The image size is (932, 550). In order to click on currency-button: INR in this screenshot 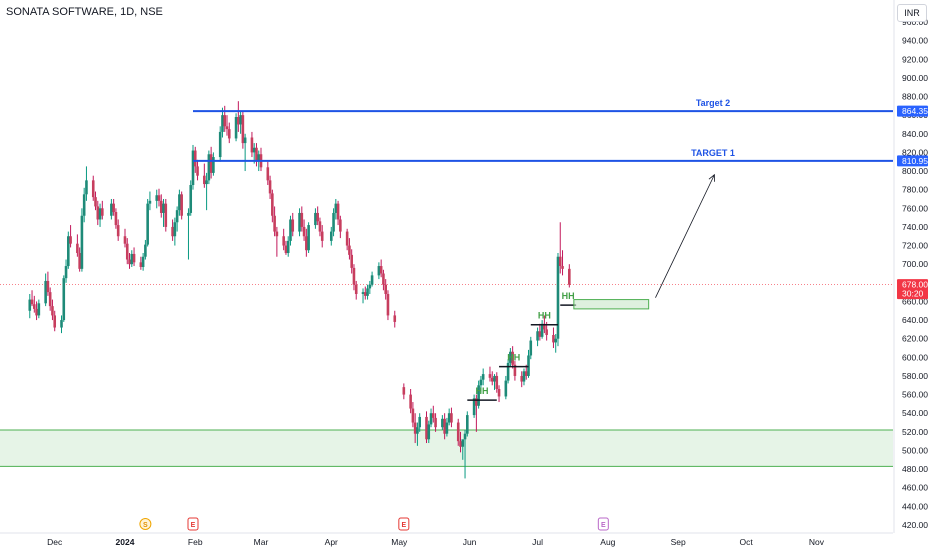, I will do `click(912, 13)`.